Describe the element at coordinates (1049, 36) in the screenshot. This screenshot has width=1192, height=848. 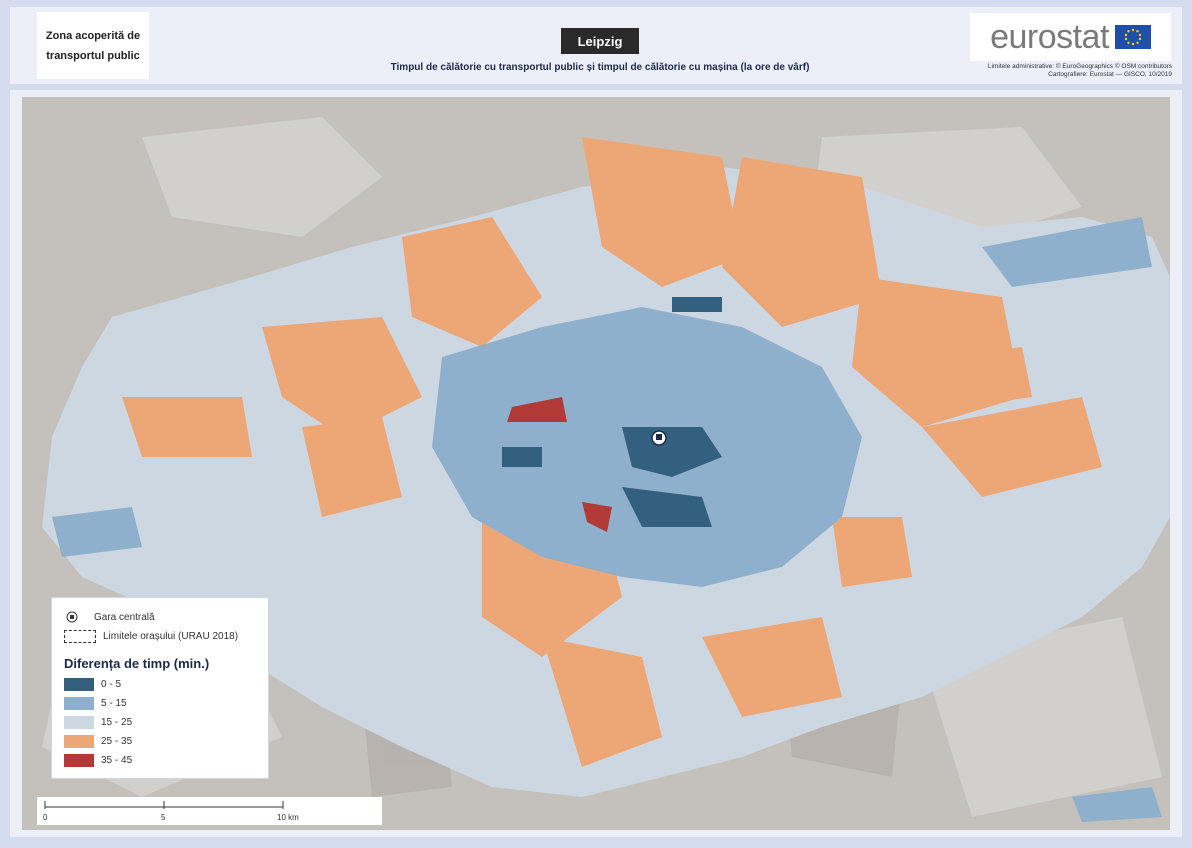
I see `logo-text: eurostat` at that location.